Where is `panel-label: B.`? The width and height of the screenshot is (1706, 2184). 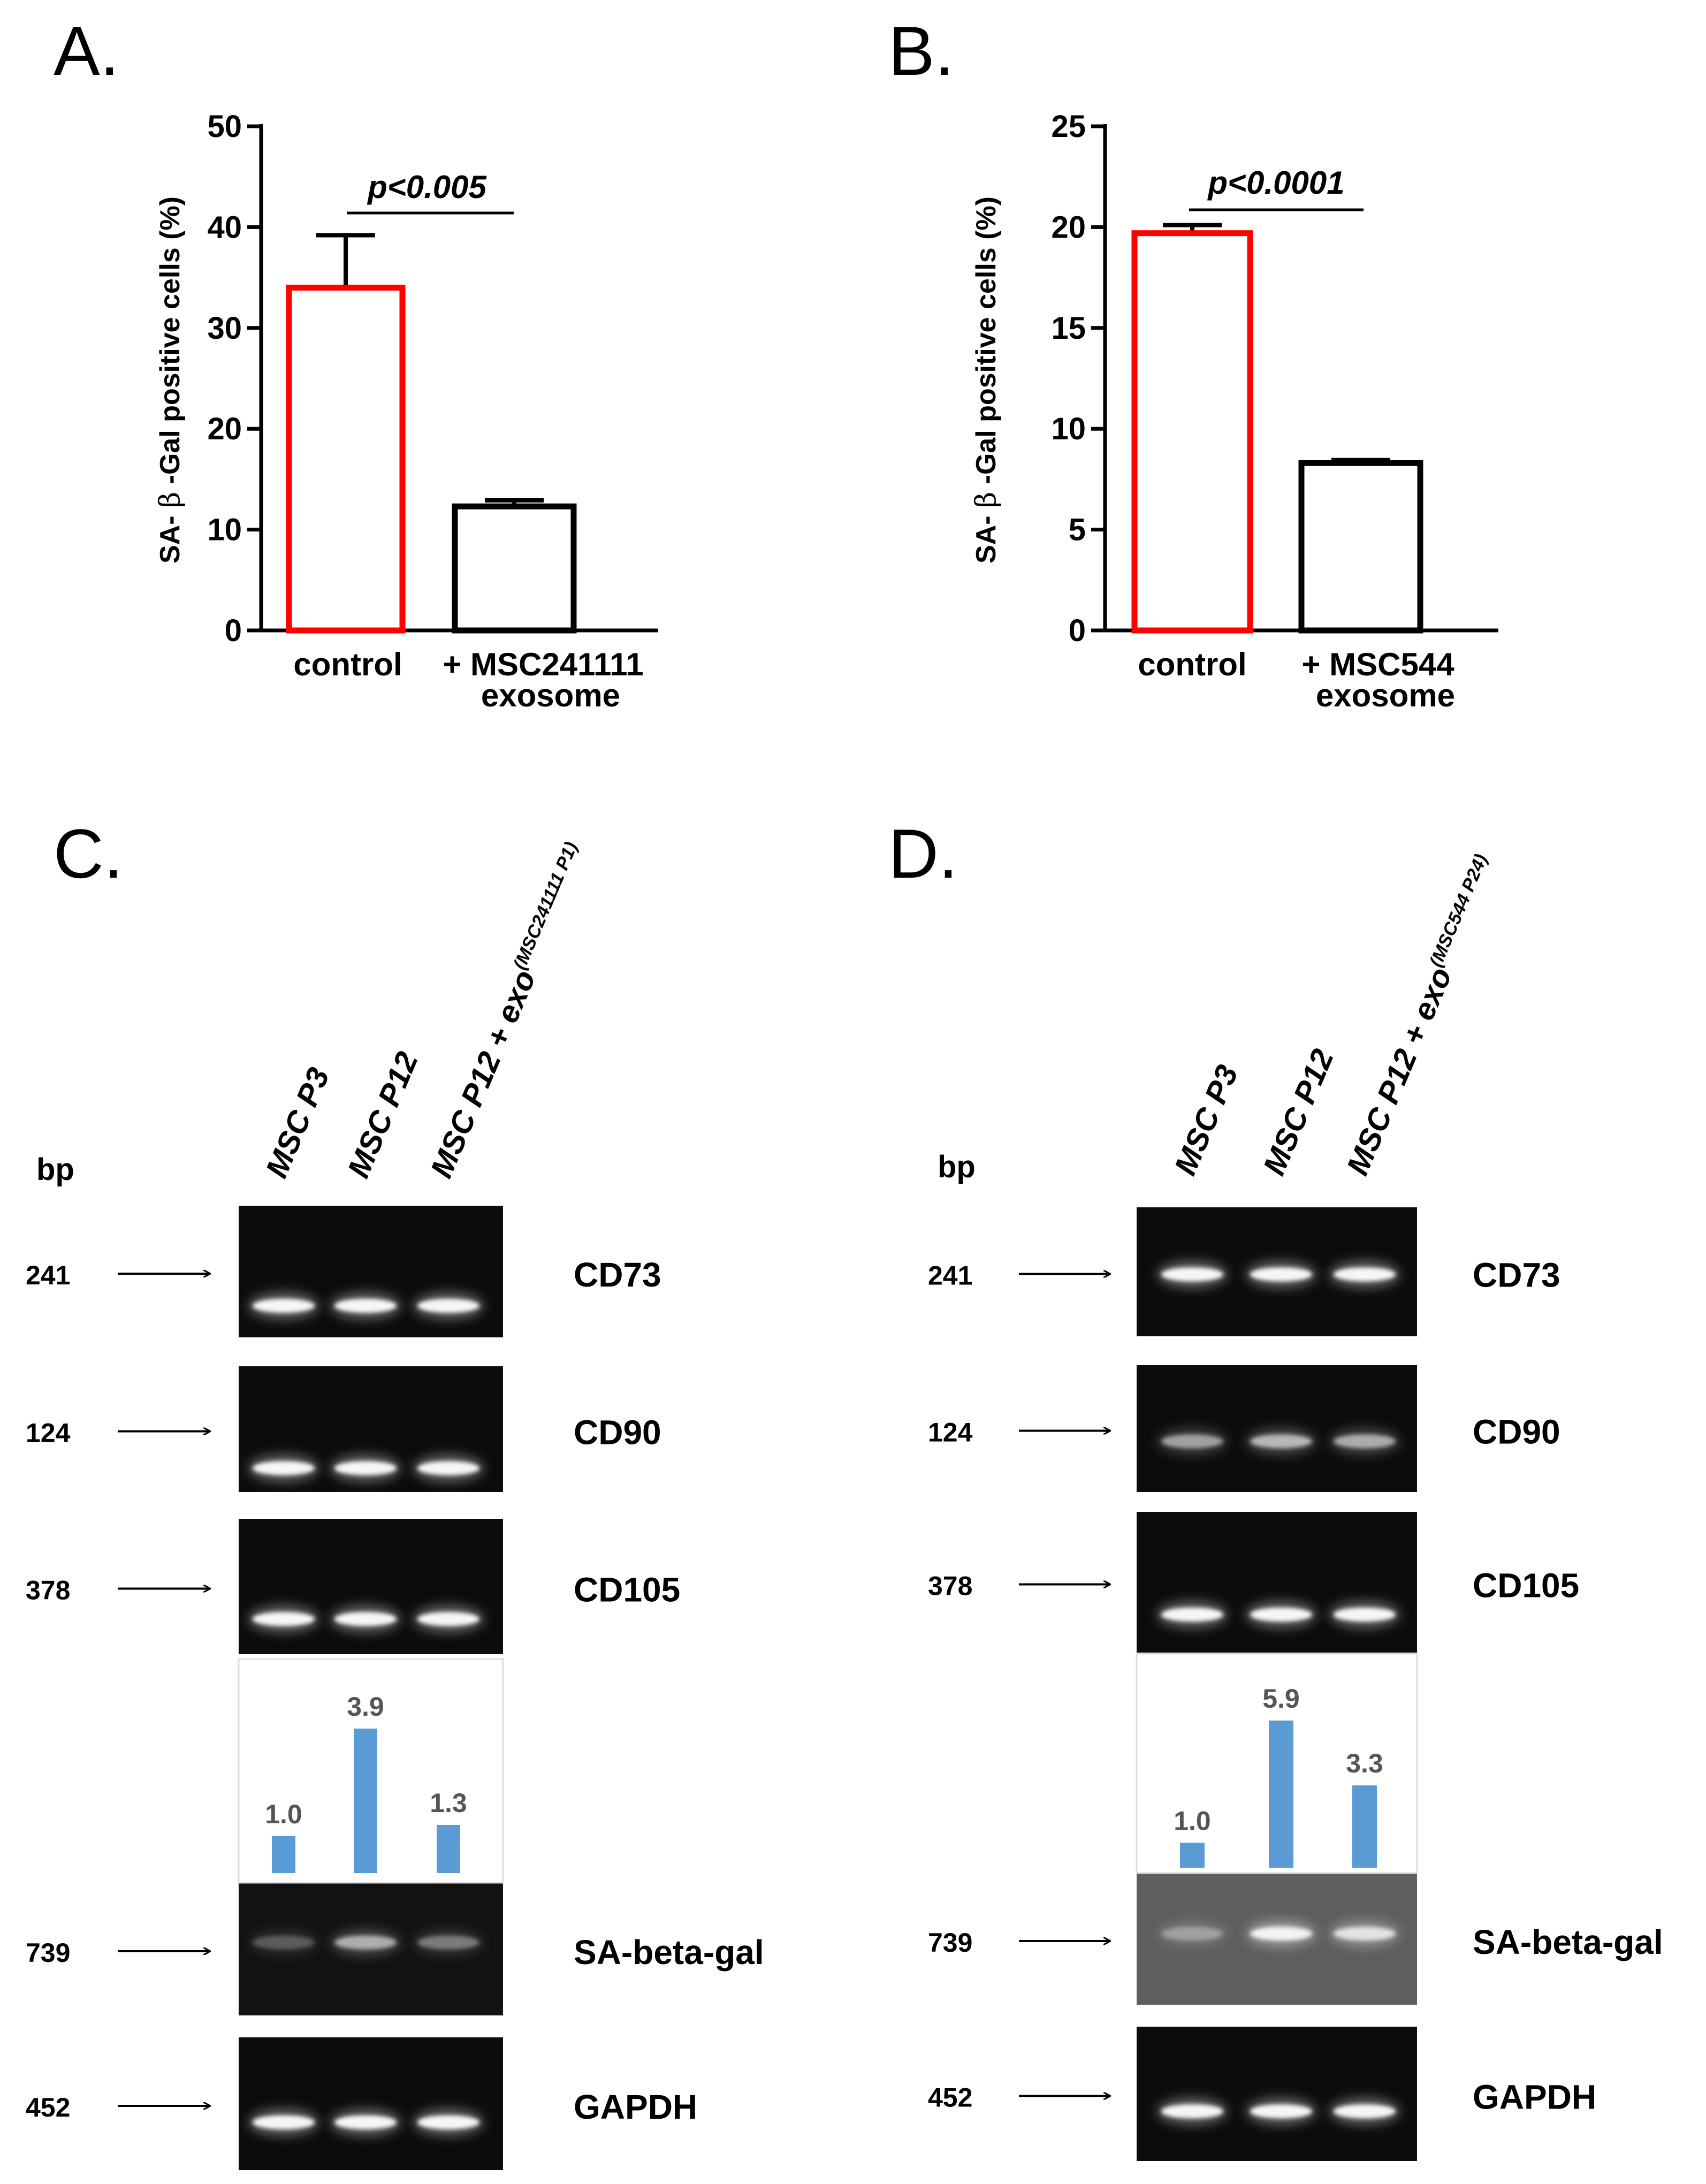 panel-label: B. is located at coordinates (921, 51).